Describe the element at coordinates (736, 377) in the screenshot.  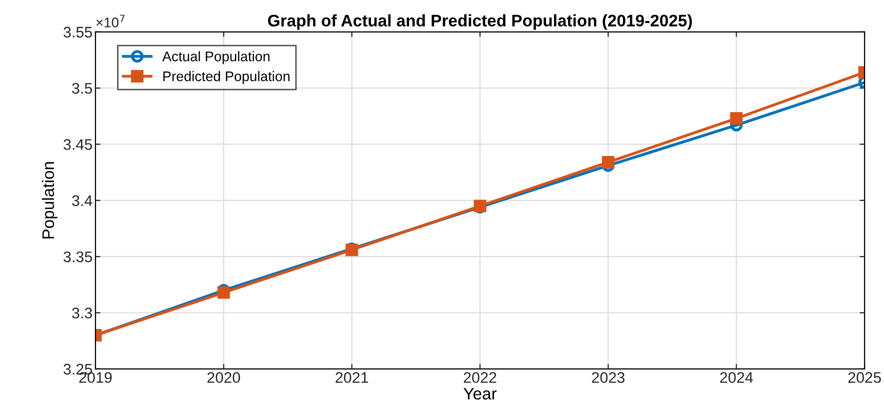
I see `x-tick-label: 2024` at that location.